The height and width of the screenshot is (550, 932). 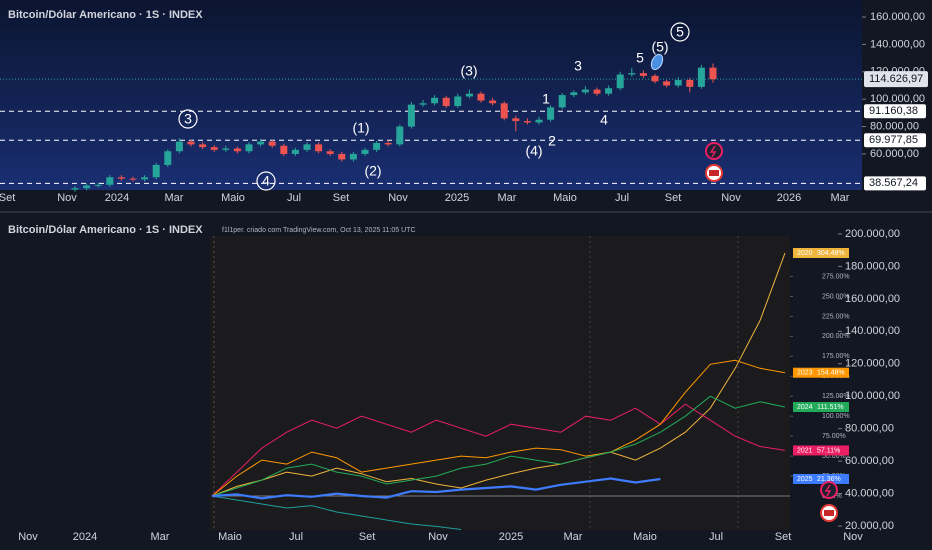 I want to click on end-label-name: 2024, so click(x=805, y=407).